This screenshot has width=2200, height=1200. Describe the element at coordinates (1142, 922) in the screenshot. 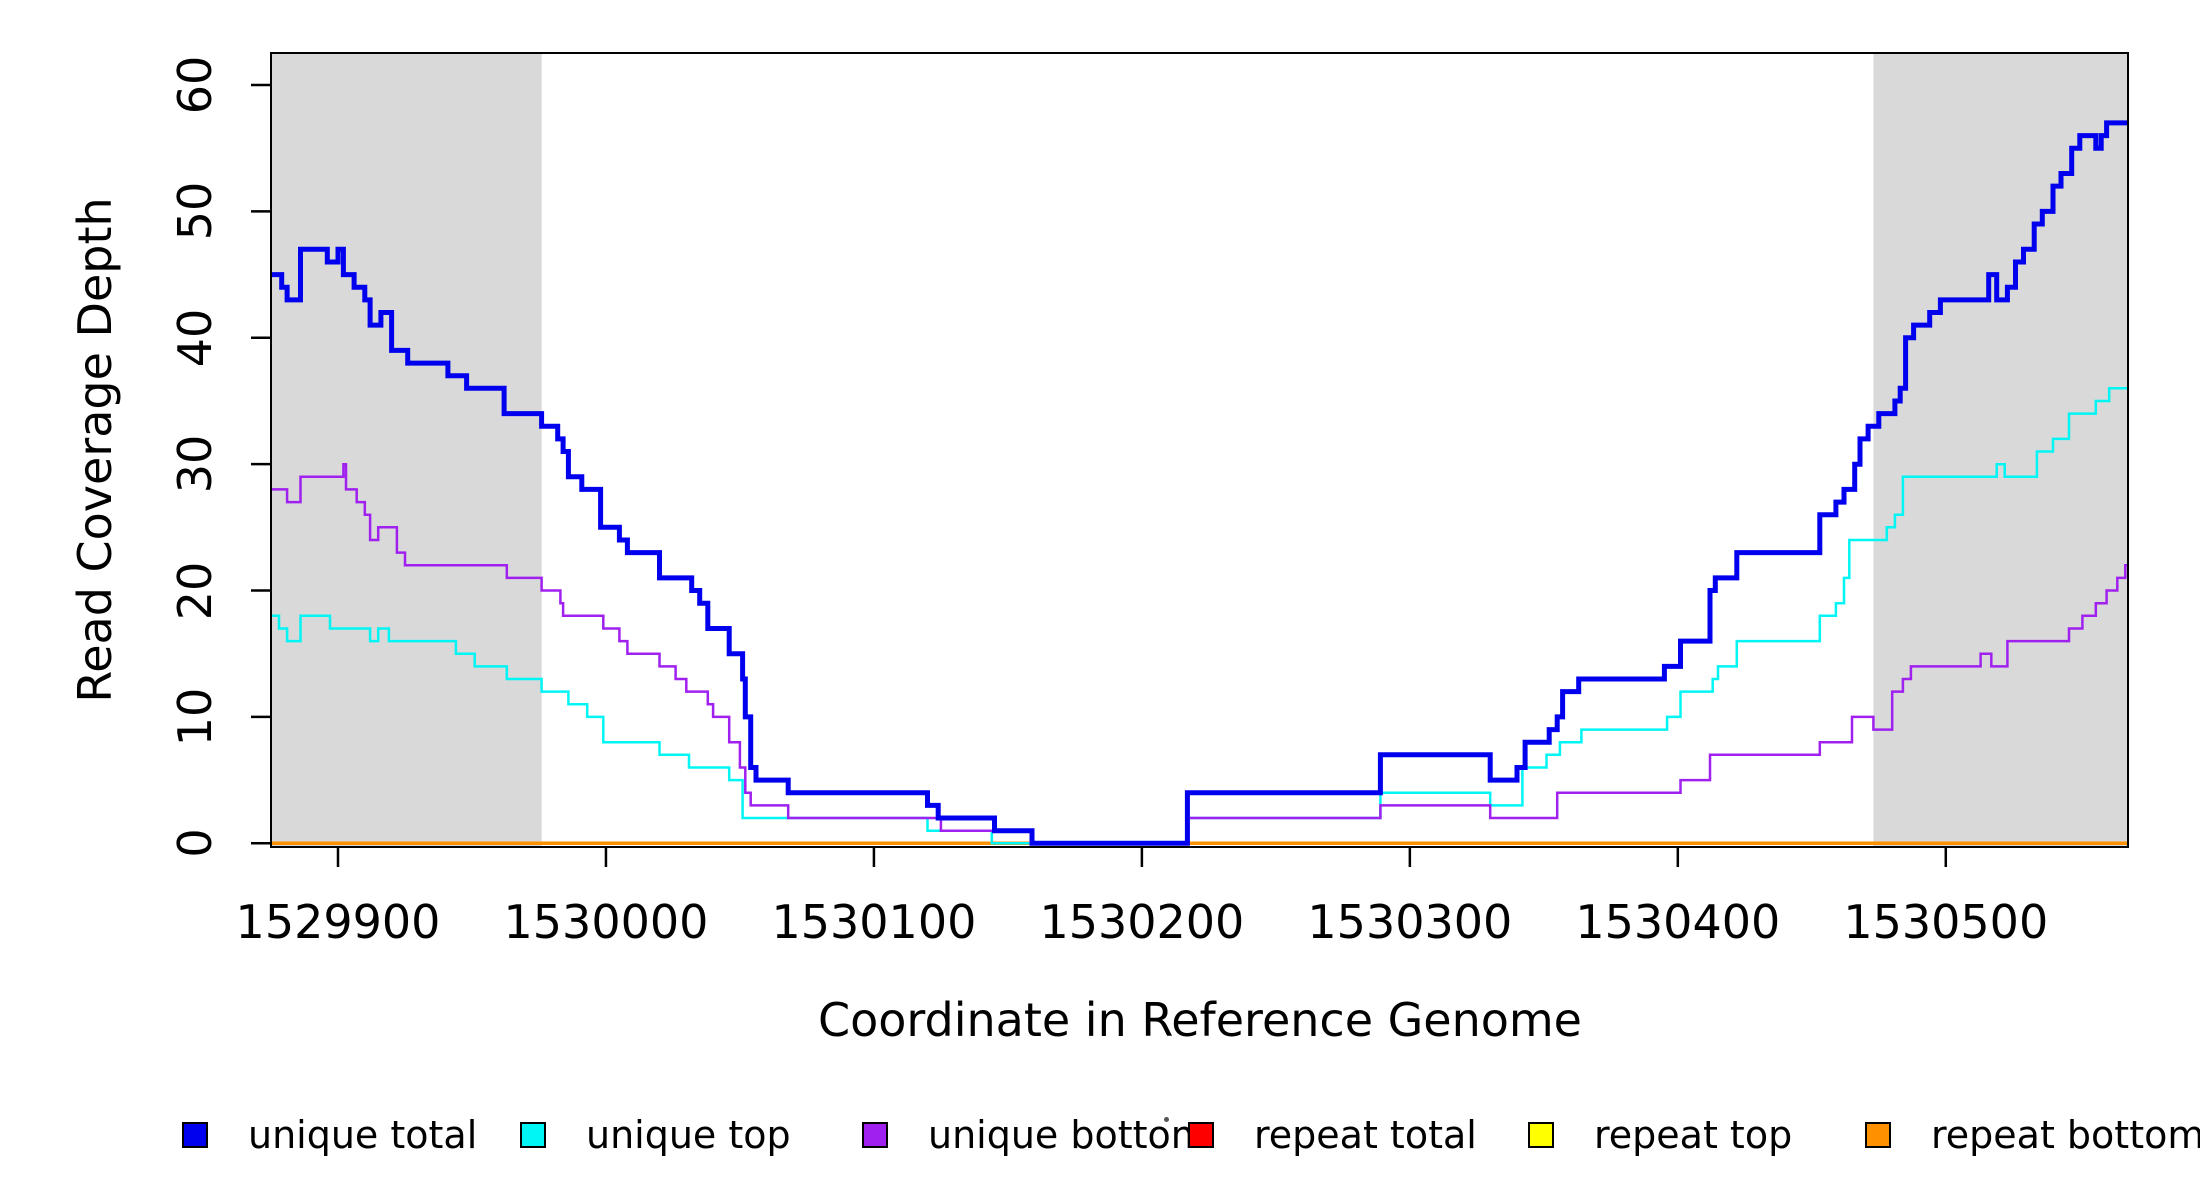

I see `x-tick-label: 1530200` at that location.